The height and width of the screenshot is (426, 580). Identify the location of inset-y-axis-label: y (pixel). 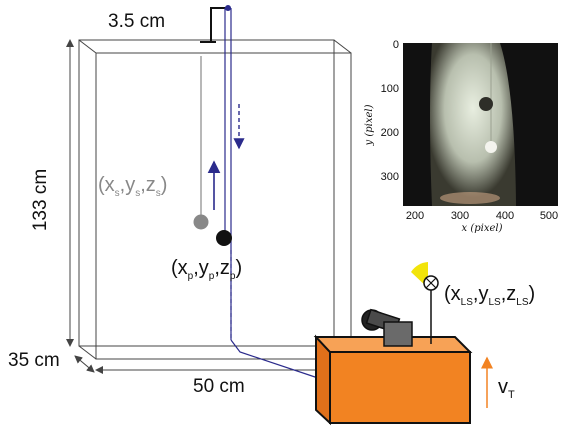
(369, 125).